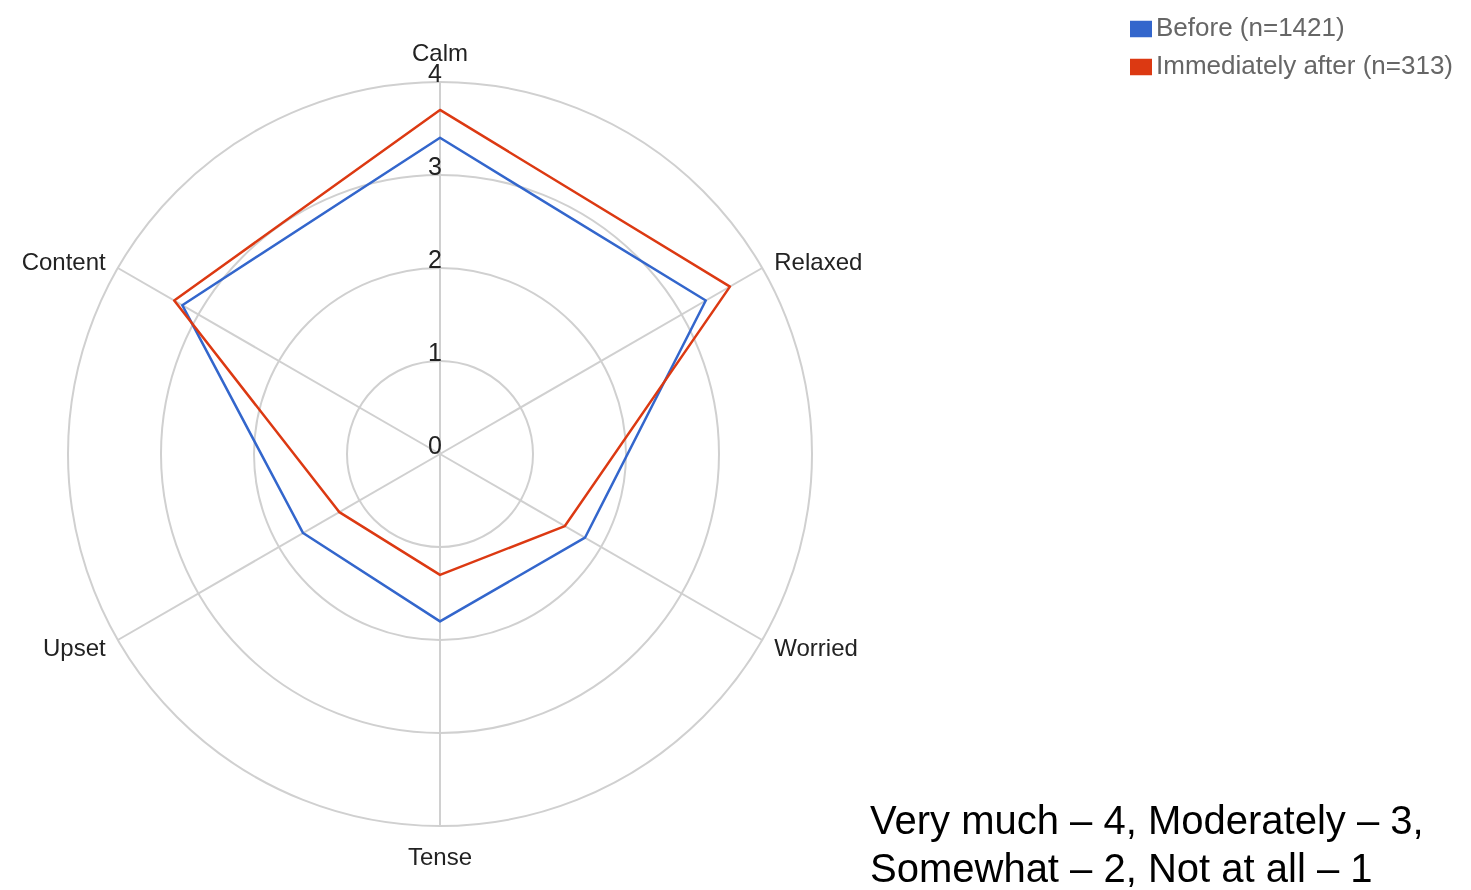 Image resolution: width=1471 pixels, height=890 pixels. What do you see at coordinates (440, 856) in the screenshot?
I see `spoke-label: Tense` at bounding box center [440, 856].